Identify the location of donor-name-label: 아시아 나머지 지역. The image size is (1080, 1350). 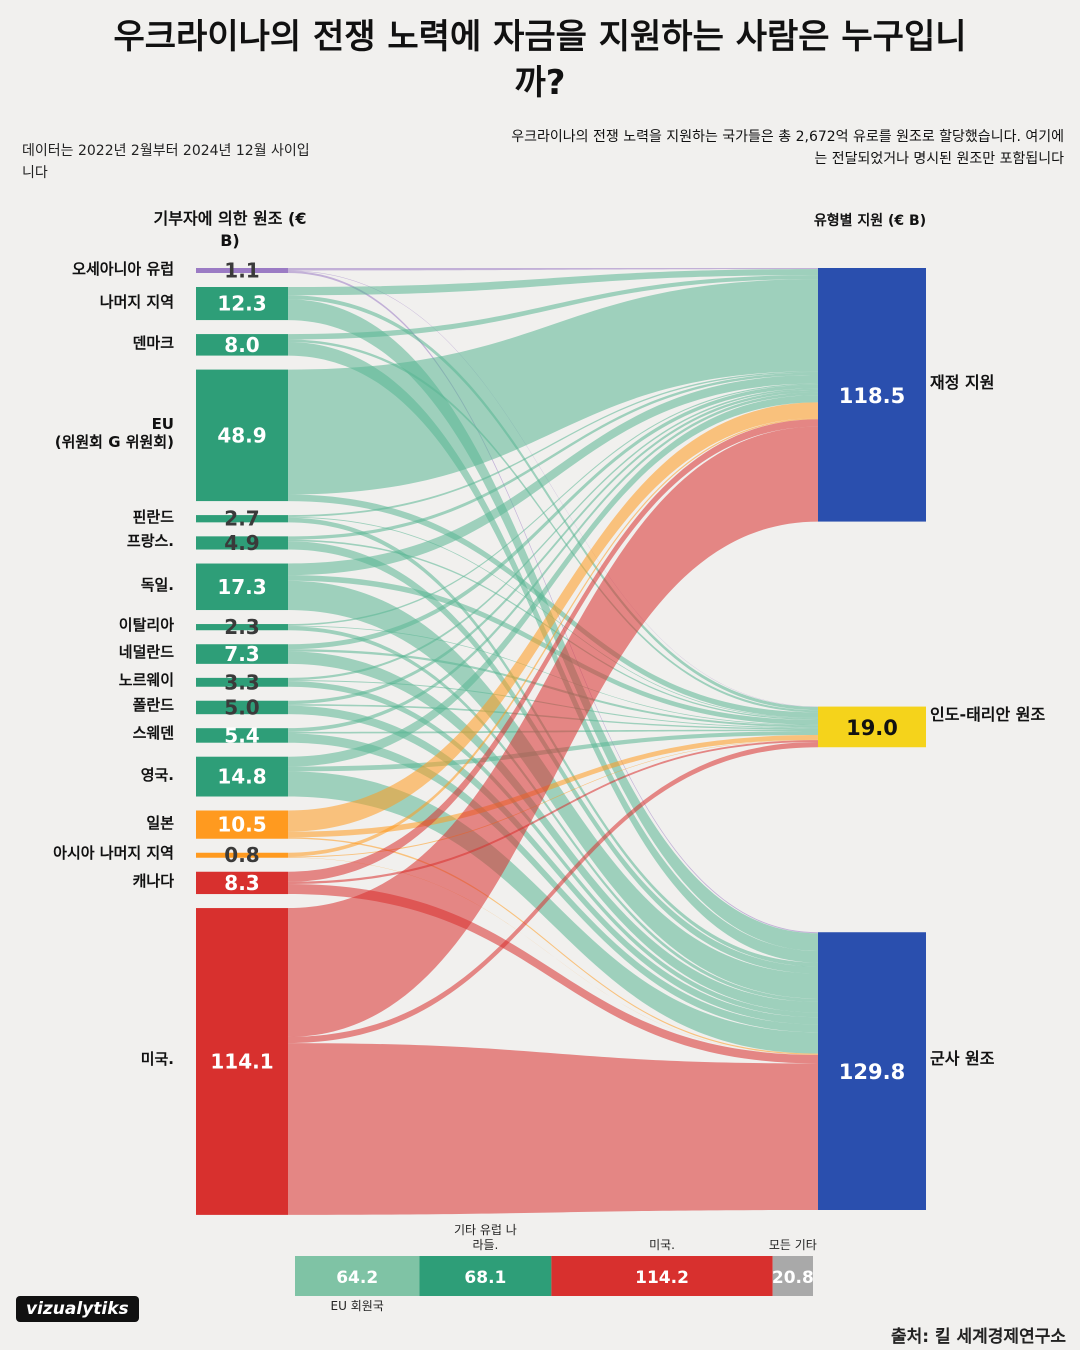
(113, 853).